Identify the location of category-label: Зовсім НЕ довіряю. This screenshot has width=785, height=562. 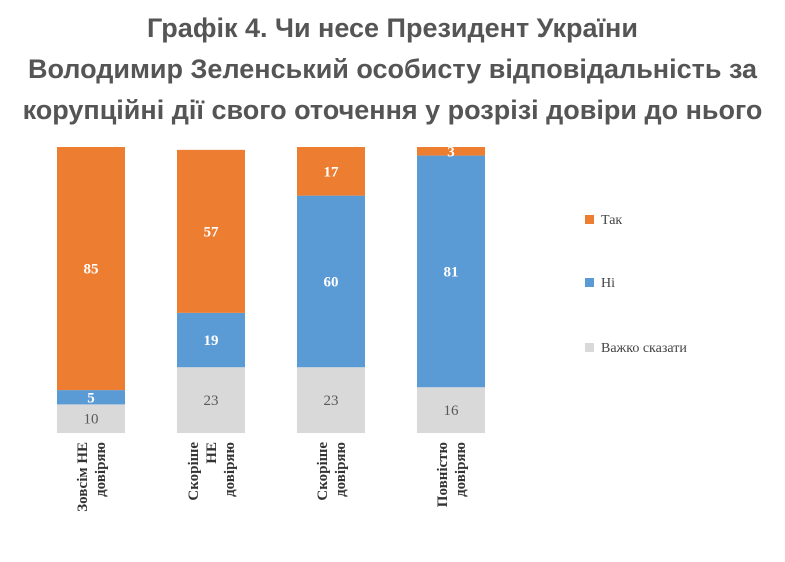
(92, 477).